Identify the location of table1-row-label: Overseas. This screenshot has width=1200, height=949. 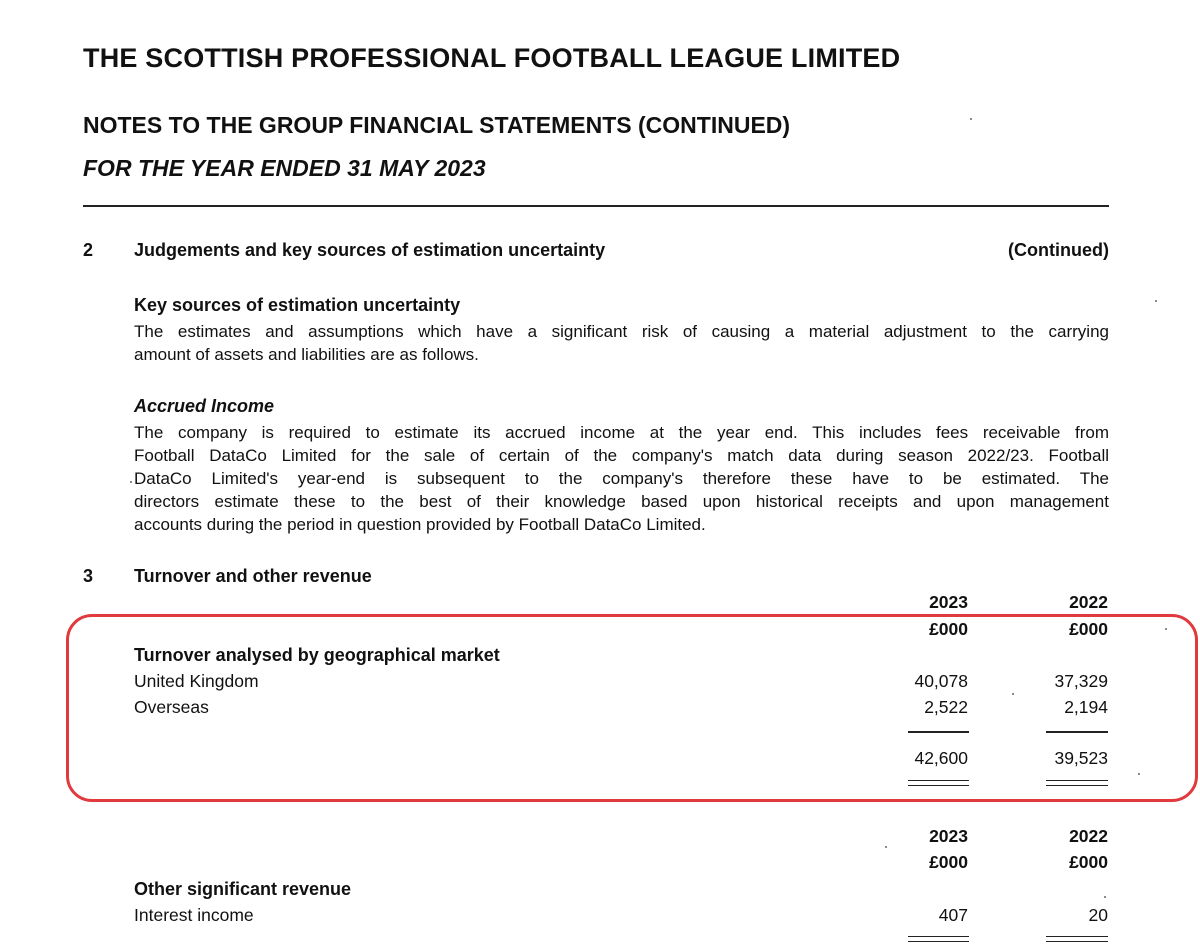
(171, 707).